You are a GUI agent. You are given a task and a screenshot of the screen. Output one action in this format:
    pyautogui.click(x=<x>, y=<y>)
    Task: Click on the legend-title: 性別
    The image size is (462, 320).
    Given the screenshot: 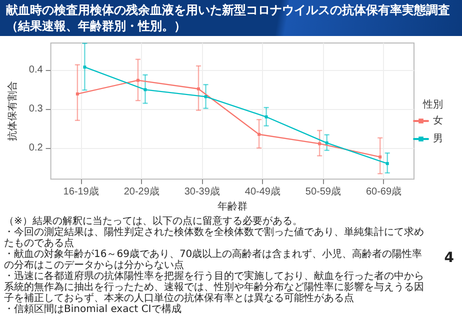 What is the action you would take?
    pyautogui.click(x=432, y=104)
    